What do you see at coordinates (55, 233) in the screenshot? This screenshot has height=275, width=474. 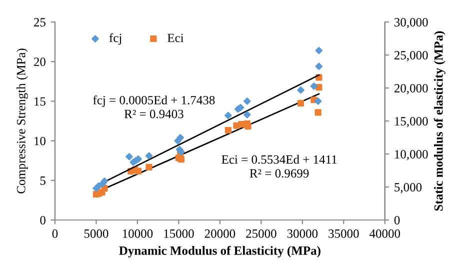 I see `x-tick-label: 0` at bounding box center [55, 233].